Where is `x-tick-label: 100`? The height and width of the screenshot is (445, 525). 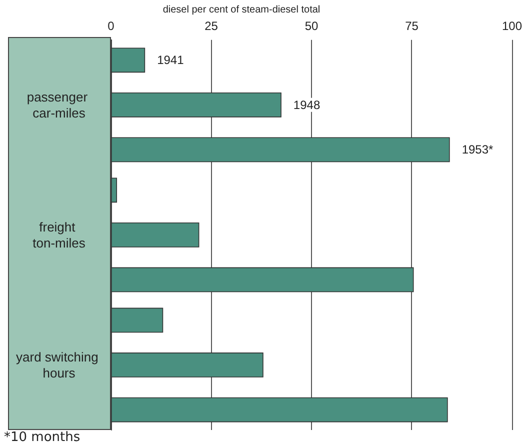 x-tick-label: 100 is located at coordinates (512, 25).